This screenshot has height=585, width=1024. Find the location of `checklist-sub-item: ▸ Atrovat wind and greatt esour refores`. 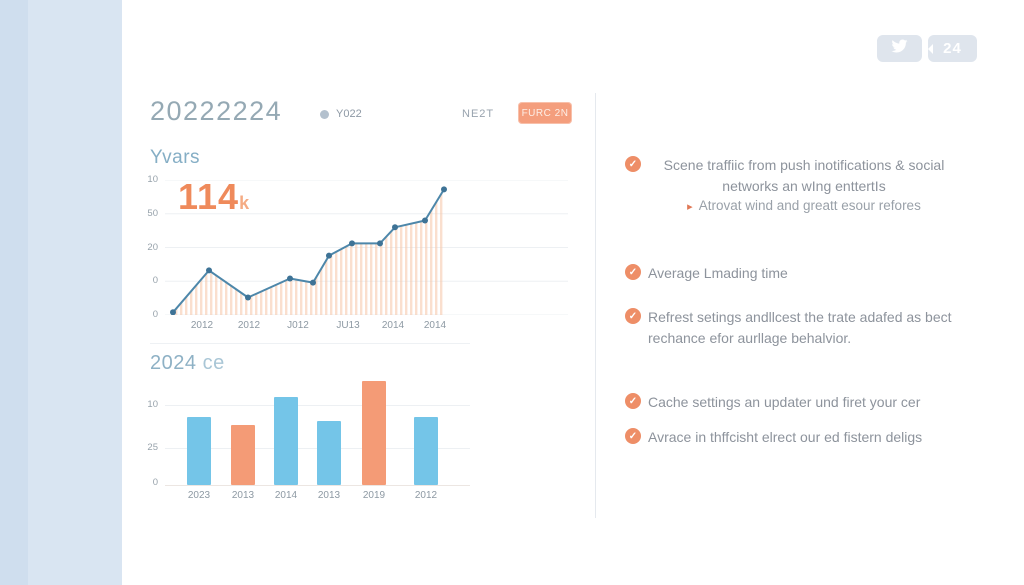

checklist-sub-item: ▸ Atrovat wind and greatt esour refores is located at coordinates (804, 205).